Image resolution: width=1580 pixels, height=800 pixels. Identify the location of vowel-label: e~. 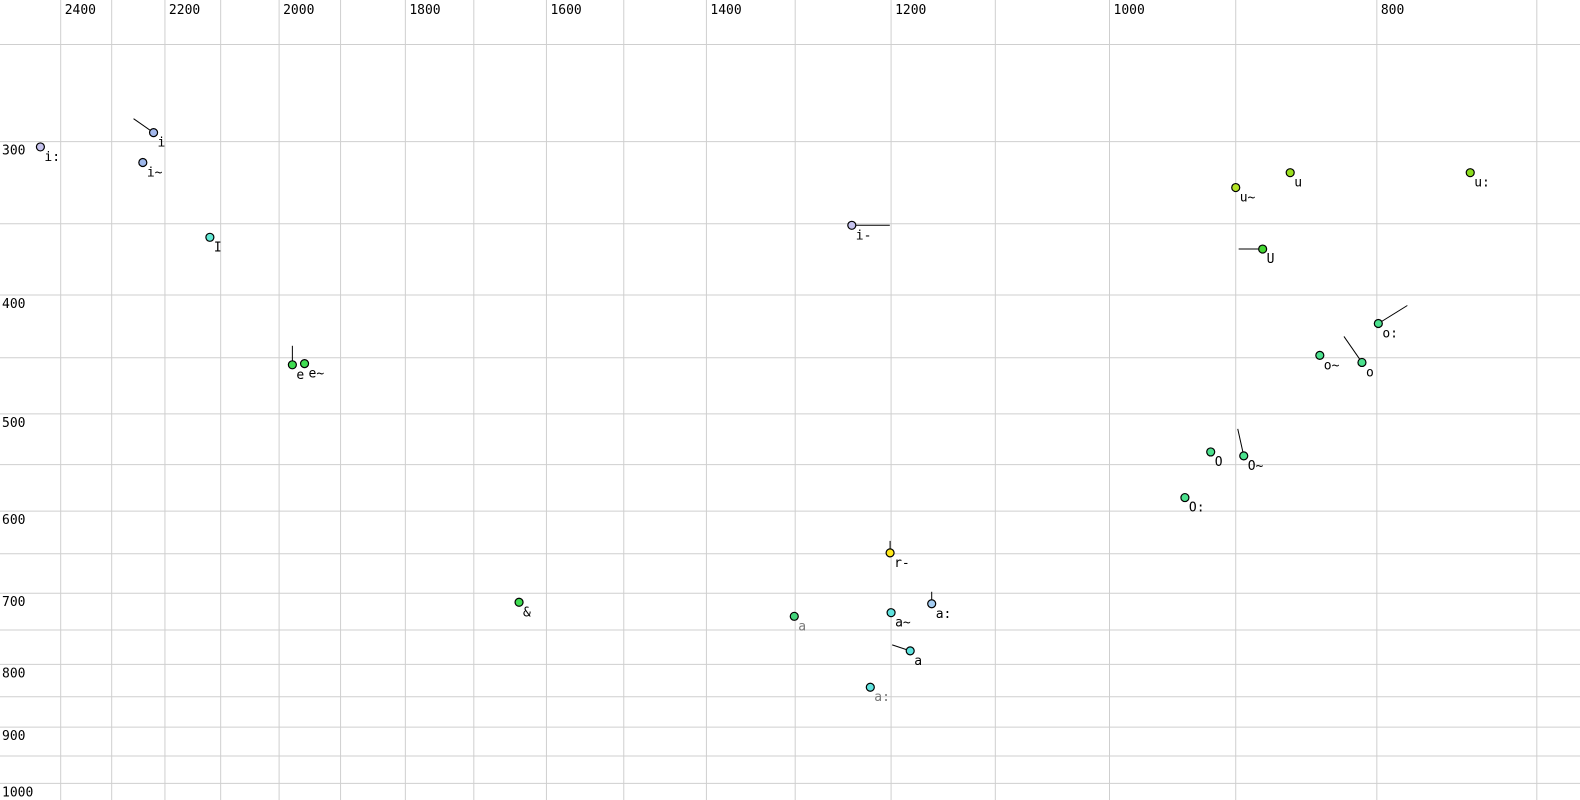
(317, 374).